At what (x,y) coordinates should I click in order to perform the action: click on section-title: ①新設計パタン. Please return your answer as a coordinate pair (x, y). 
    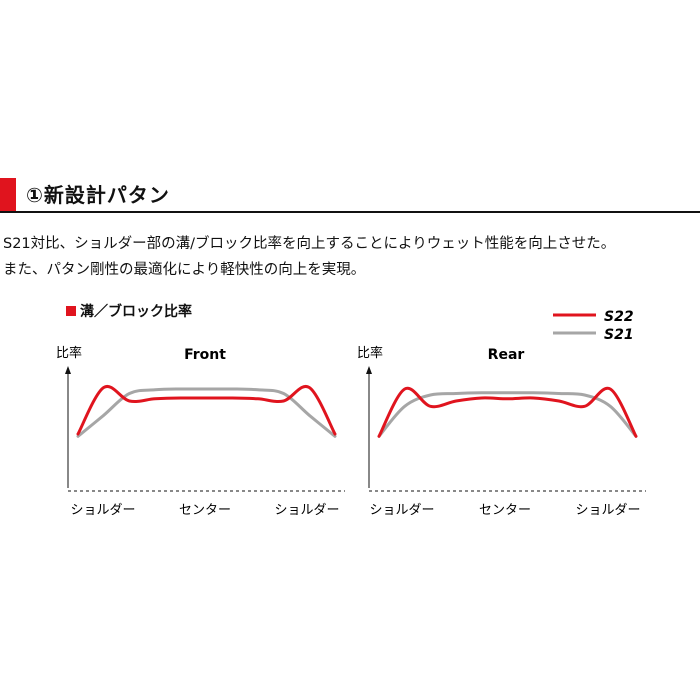
    Looking at the image, I should click on (98, 195).